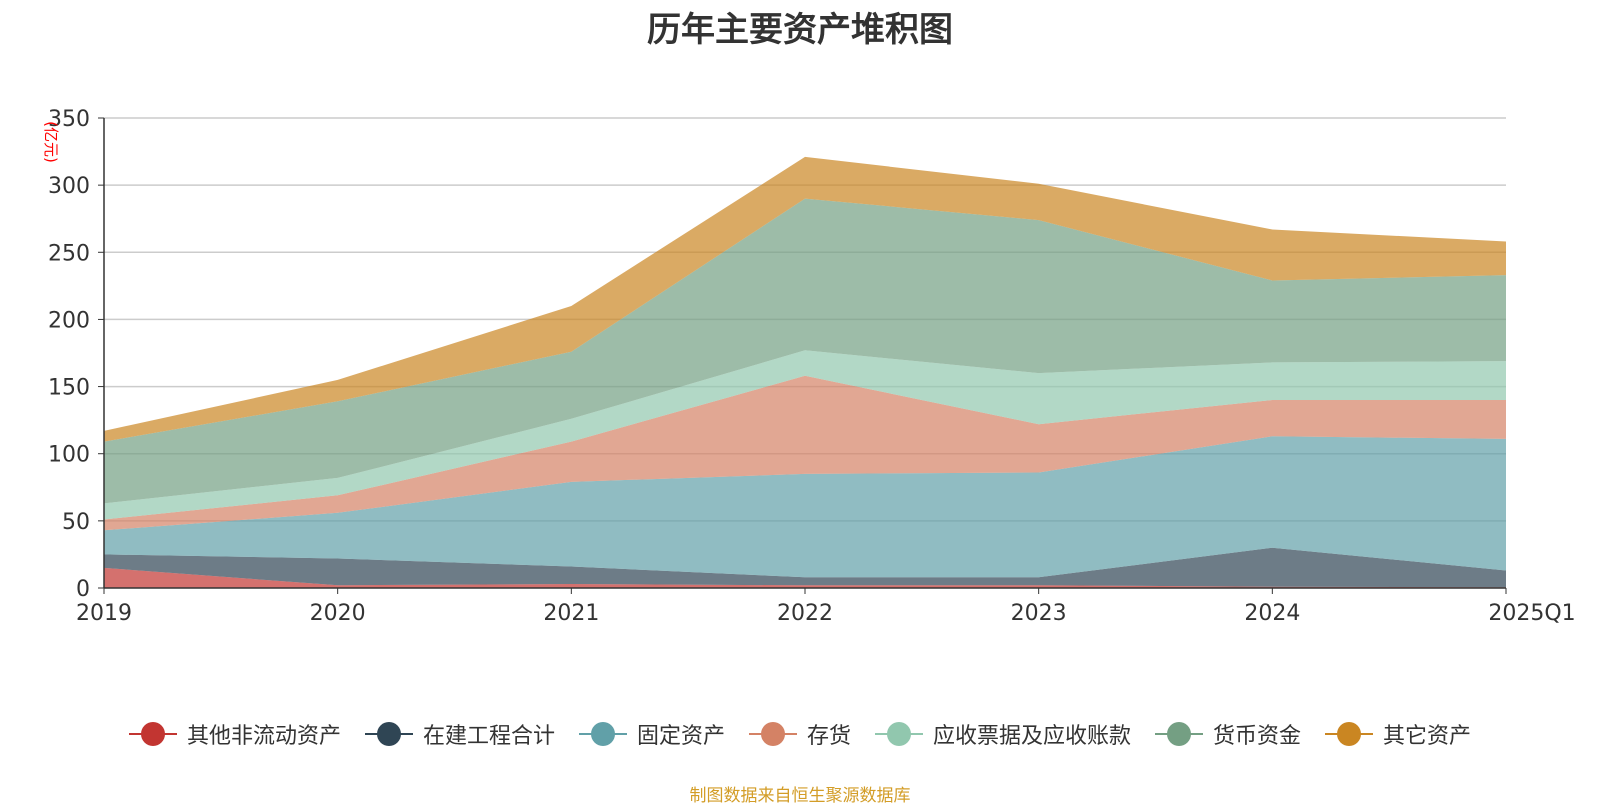  I want to click on legend-item-7: 其它资产, so click(1398, 734).